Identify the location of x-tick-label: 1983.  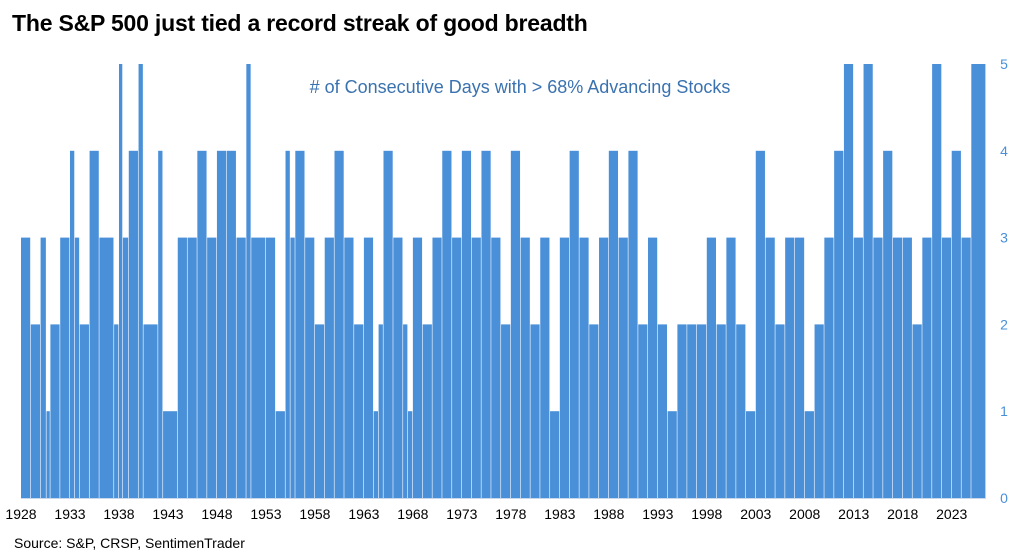
(559, 514).